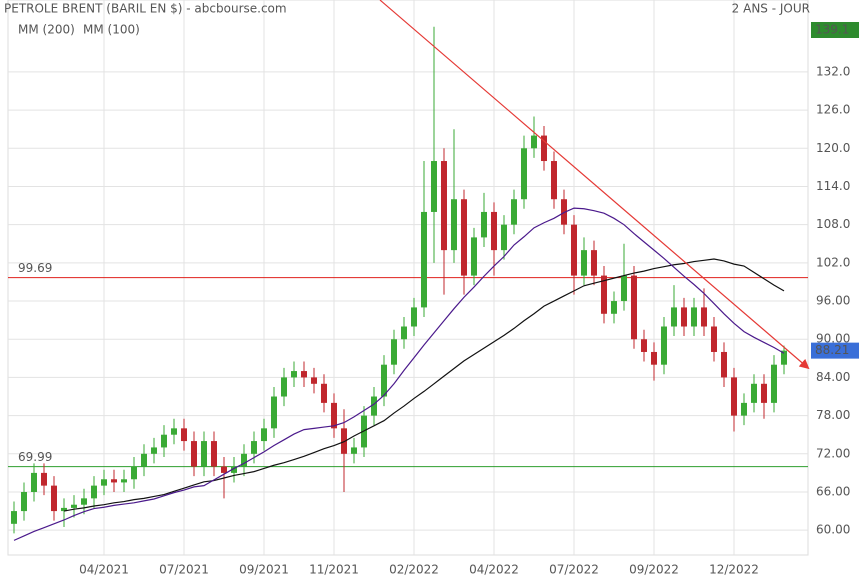 The image size is (860, 580). I want to click on period: 2 ANS - JOUR, so click(771, 9).